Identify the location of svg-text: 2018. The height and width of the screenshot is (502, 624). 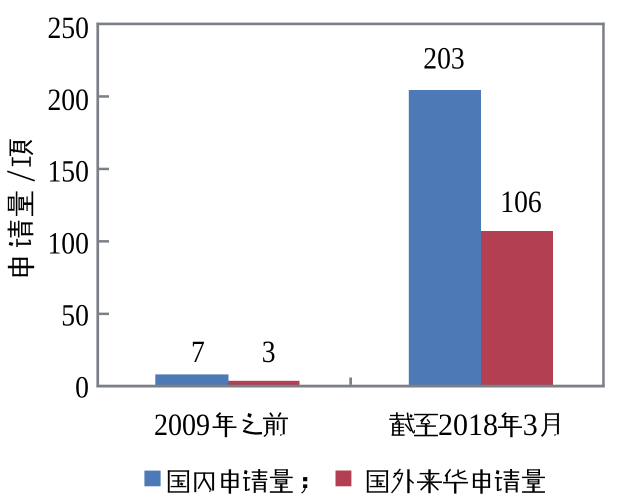
(468, 424).